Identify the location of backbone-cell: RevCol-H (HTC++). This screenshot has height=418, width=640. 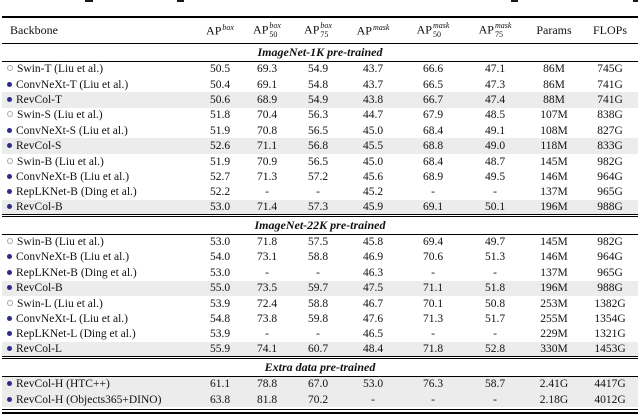
(100, 384).